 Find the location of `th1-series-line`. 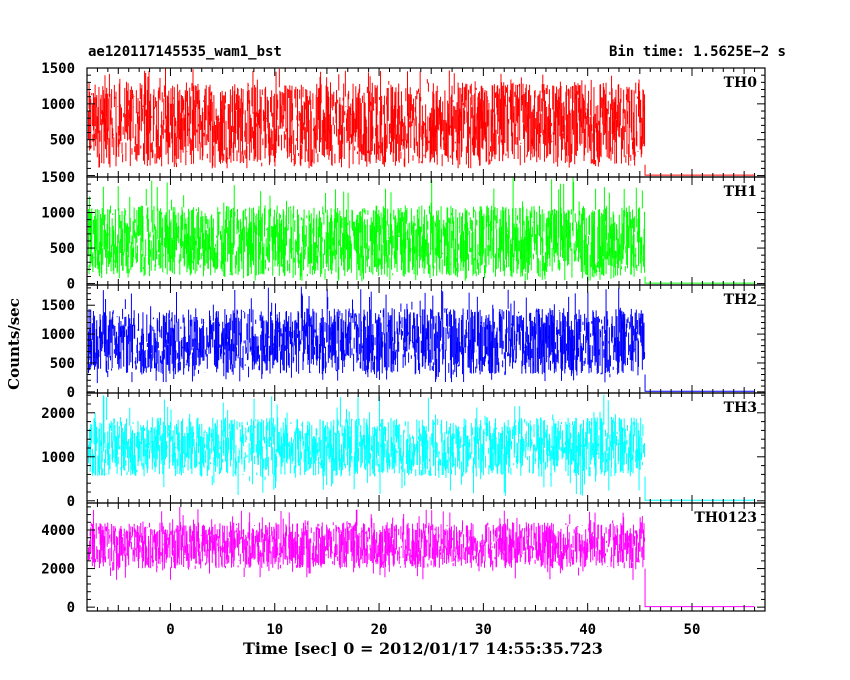

th1-series-line is located at coordinates (421, 230).